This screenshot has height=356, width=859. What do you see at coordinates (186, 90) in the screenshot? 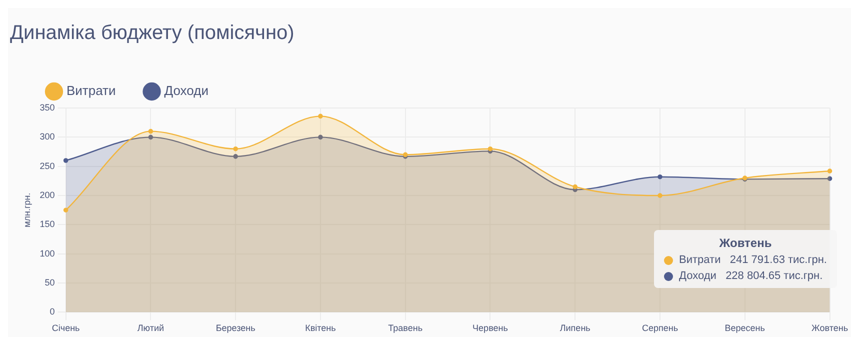
I see `legend-label: Доходи` at bounding box center [186, 90].